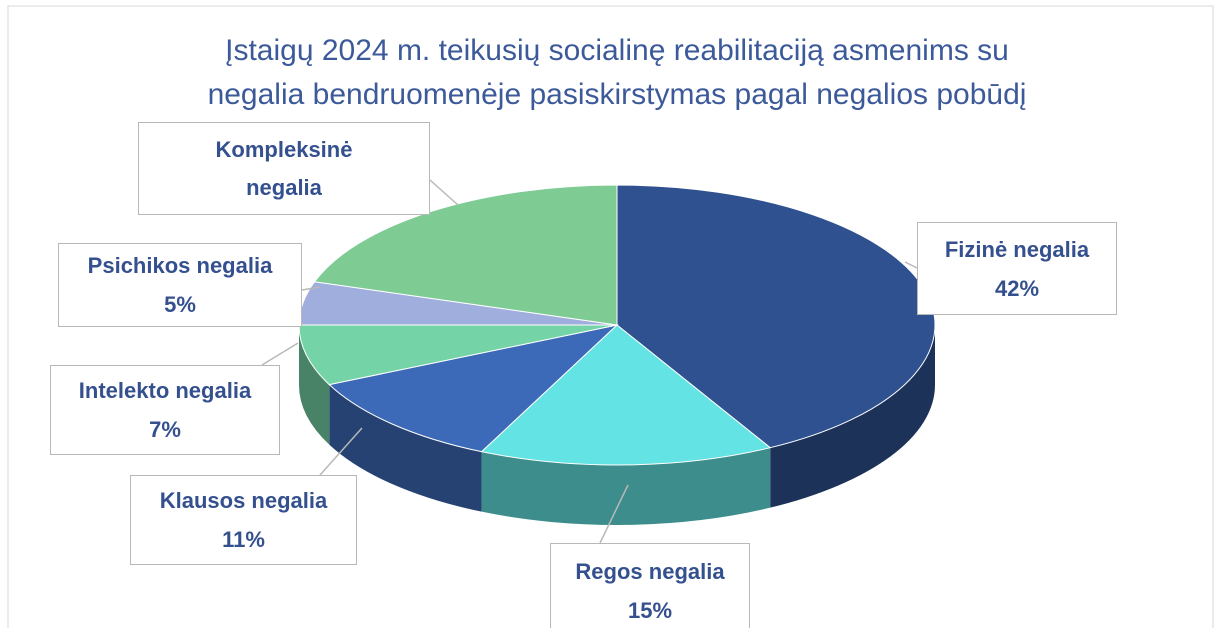 The width and height of the screenshot is (1227, 628). Describe the element at coordinates (1017, 288) in the screenshot. I see `value-label: 42%` at that location.